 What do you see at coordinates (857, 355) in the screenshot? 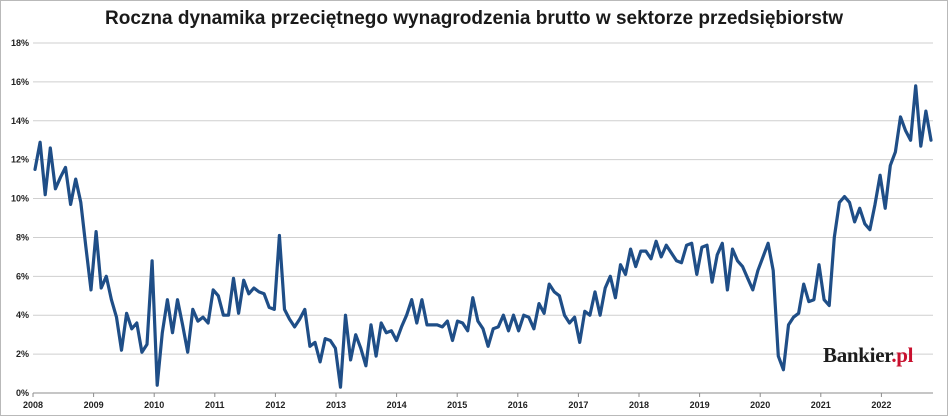
I see `logo-text: Bankier` at bounding box center [857, 355].